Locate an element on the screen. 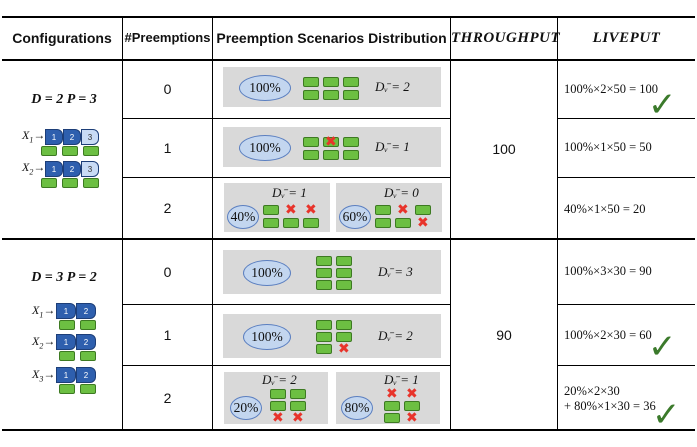  throughput-group1: 100 is located at coordinates (504, 149).